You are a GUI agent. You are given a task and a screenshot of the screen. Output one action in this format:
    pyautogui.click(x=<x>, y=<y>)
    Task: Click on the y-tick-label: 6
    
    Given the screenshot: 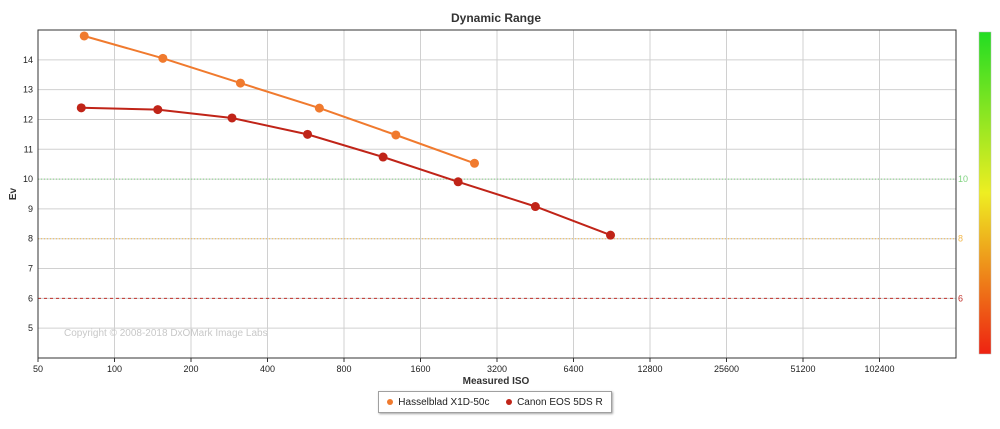 What is the action you would take?
    pyautogui.click(x=30, y=298)
    